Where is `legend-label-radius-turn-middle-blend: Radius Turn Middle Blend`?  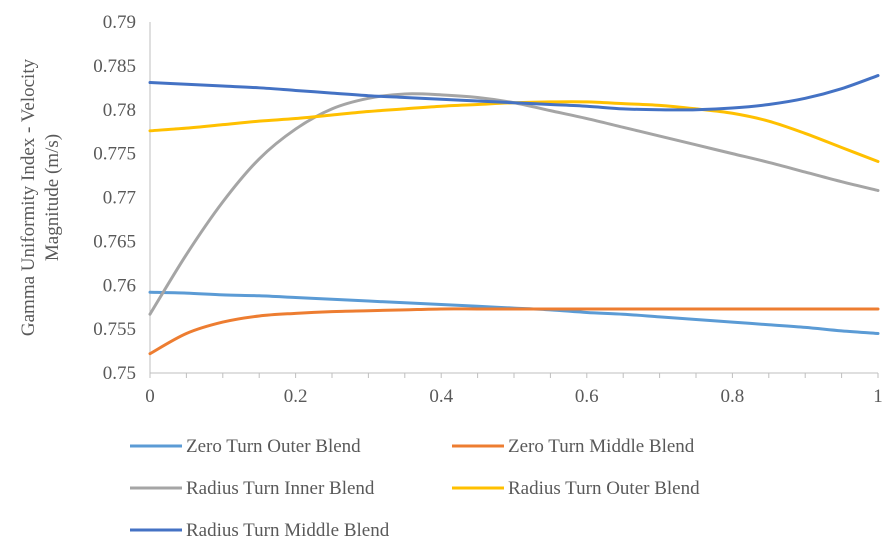
legend-label-radius-turn-middle-blend: Radius Turn Middle Blend is located at coordinates (288, 530).